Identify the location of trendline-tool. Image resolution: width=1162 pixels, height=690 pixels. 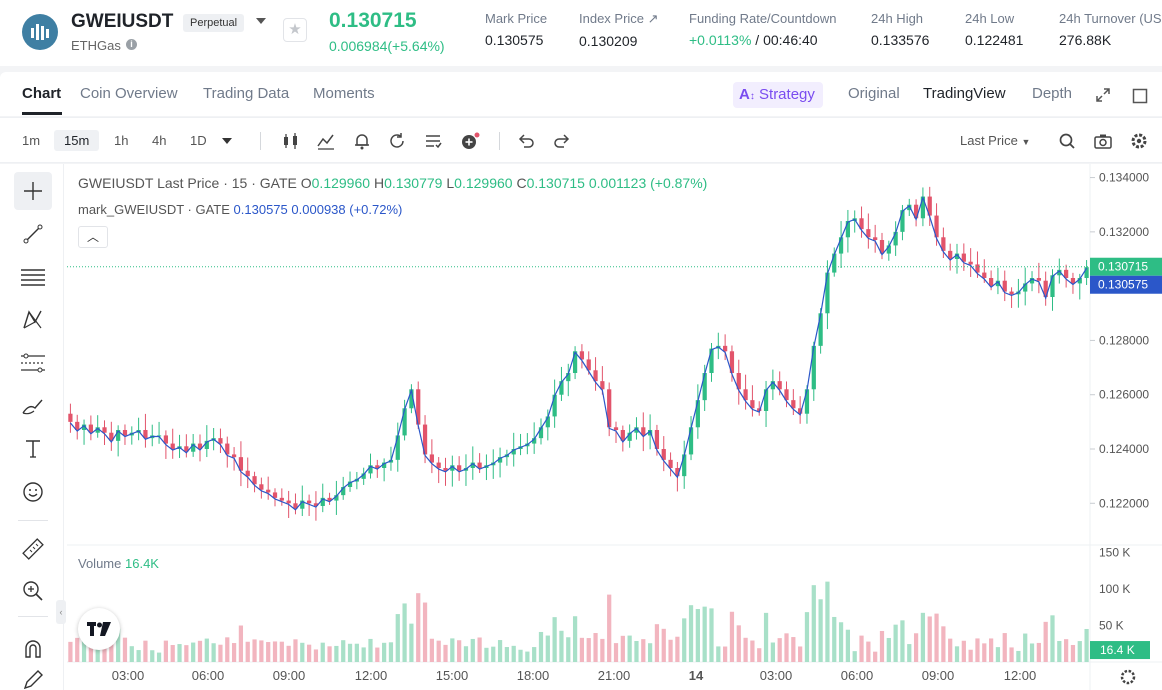
(33, 234).